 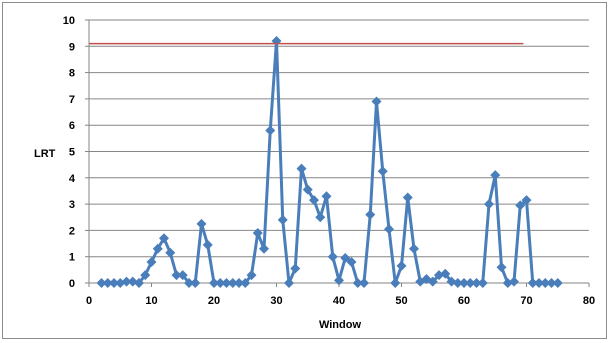 What do you see at coordinates (589, 301) in the screenshot?
I see `x-tick-label: 80` at bounding box center [589, 301].